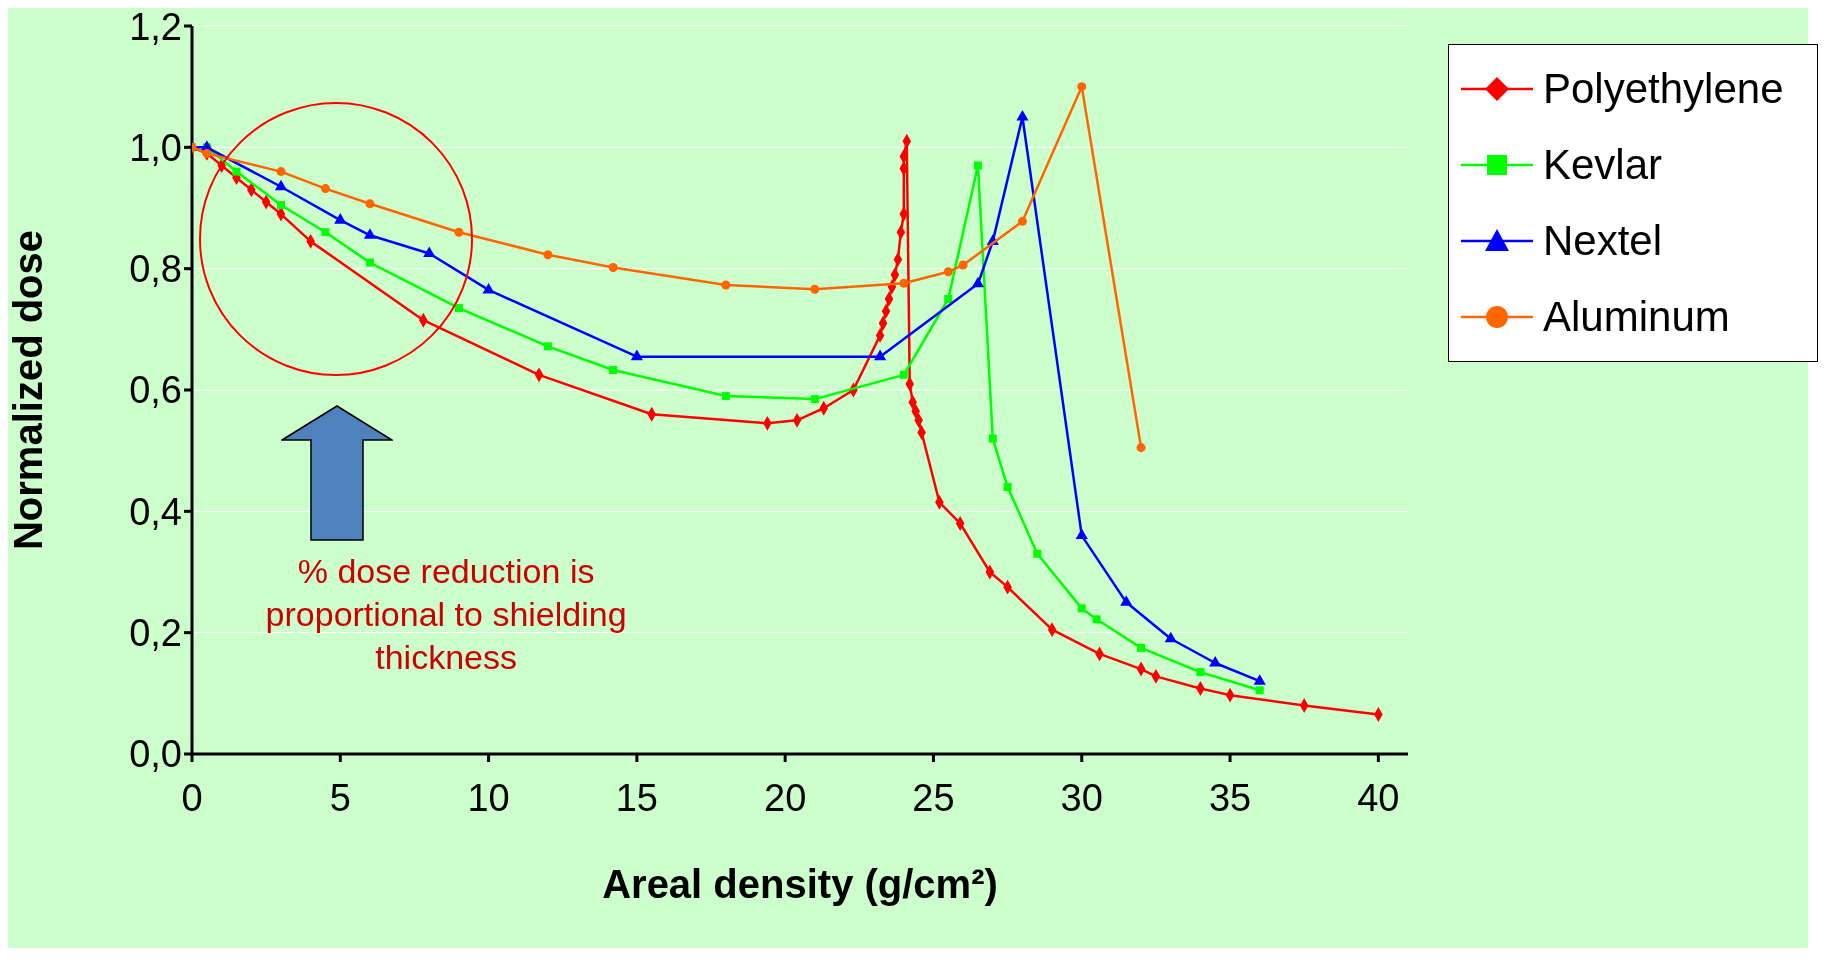 The height and width of the screenshot is (960, 1825). What do you see at coordinates (155, 147) in the screenshot?
I see `y-tick-label: 1,0` at bounding box center [155, 147].